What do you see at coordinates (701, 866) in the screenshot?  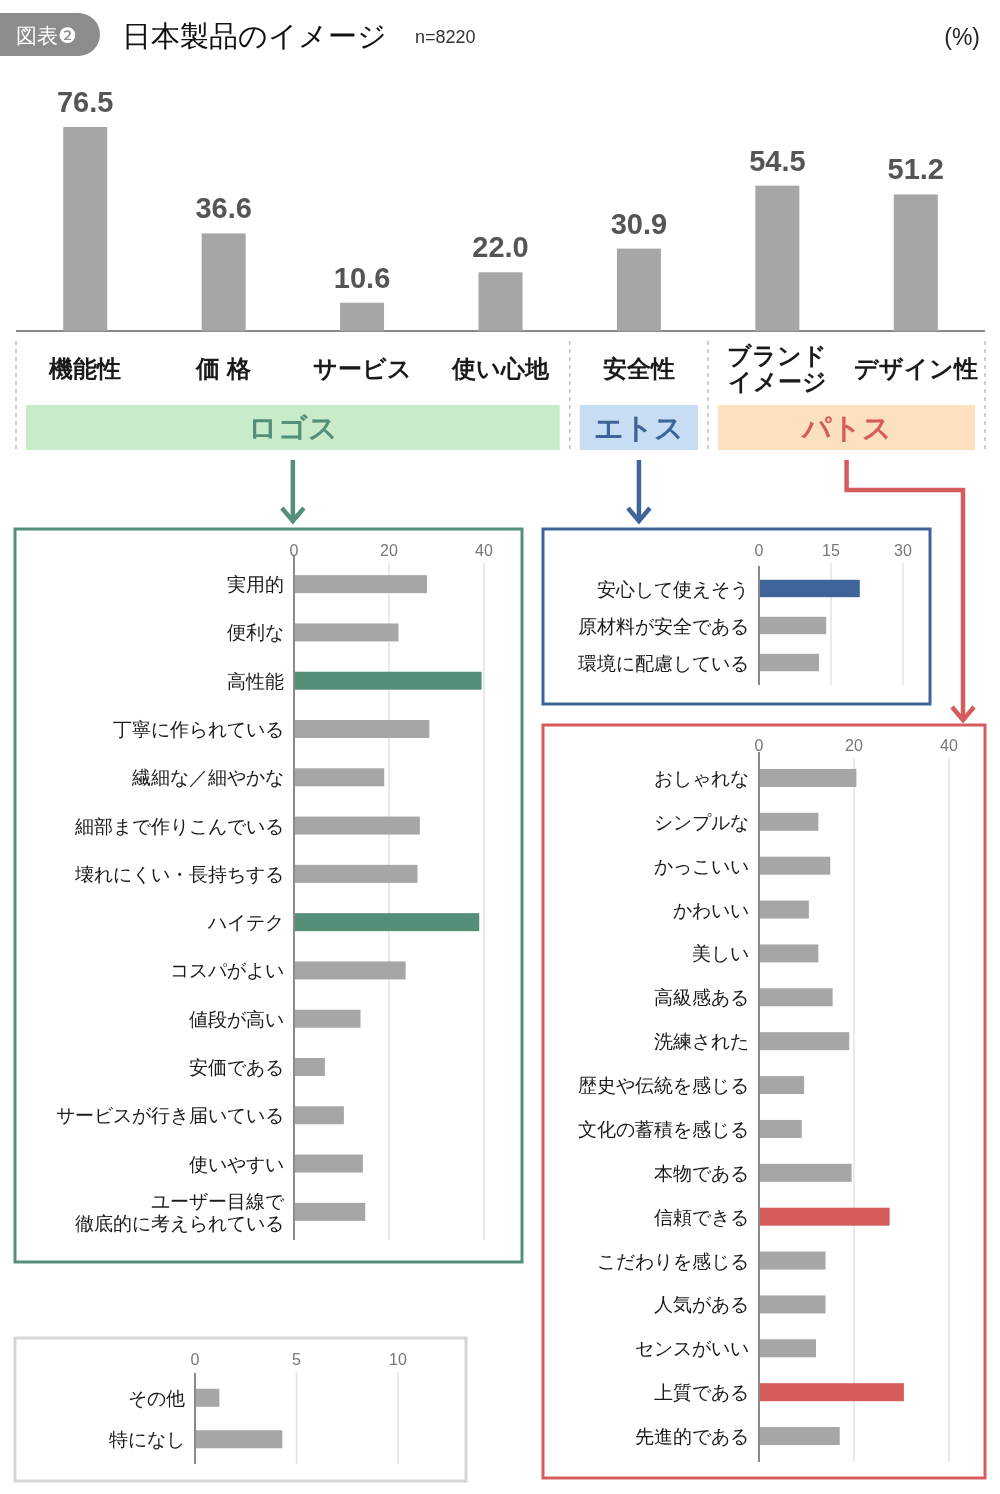 I see `category-label: かっこいい` at bounding box center [701, 866].